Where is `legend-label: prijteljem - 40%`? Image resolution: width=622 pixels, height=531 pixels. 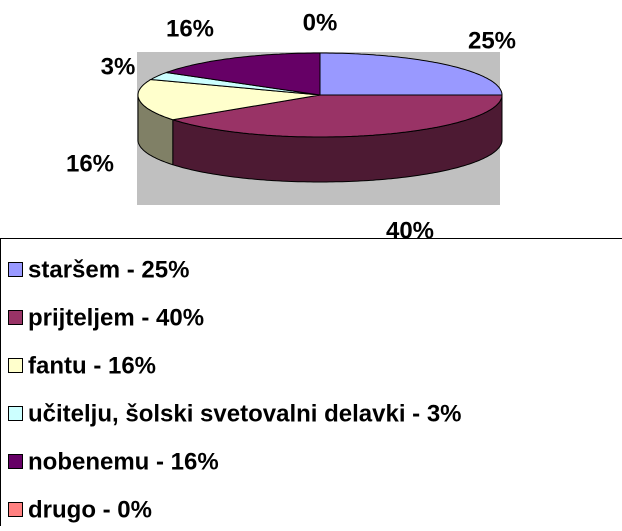 legend-label: prijteljem - 40% is located at coordinates (116, 317).